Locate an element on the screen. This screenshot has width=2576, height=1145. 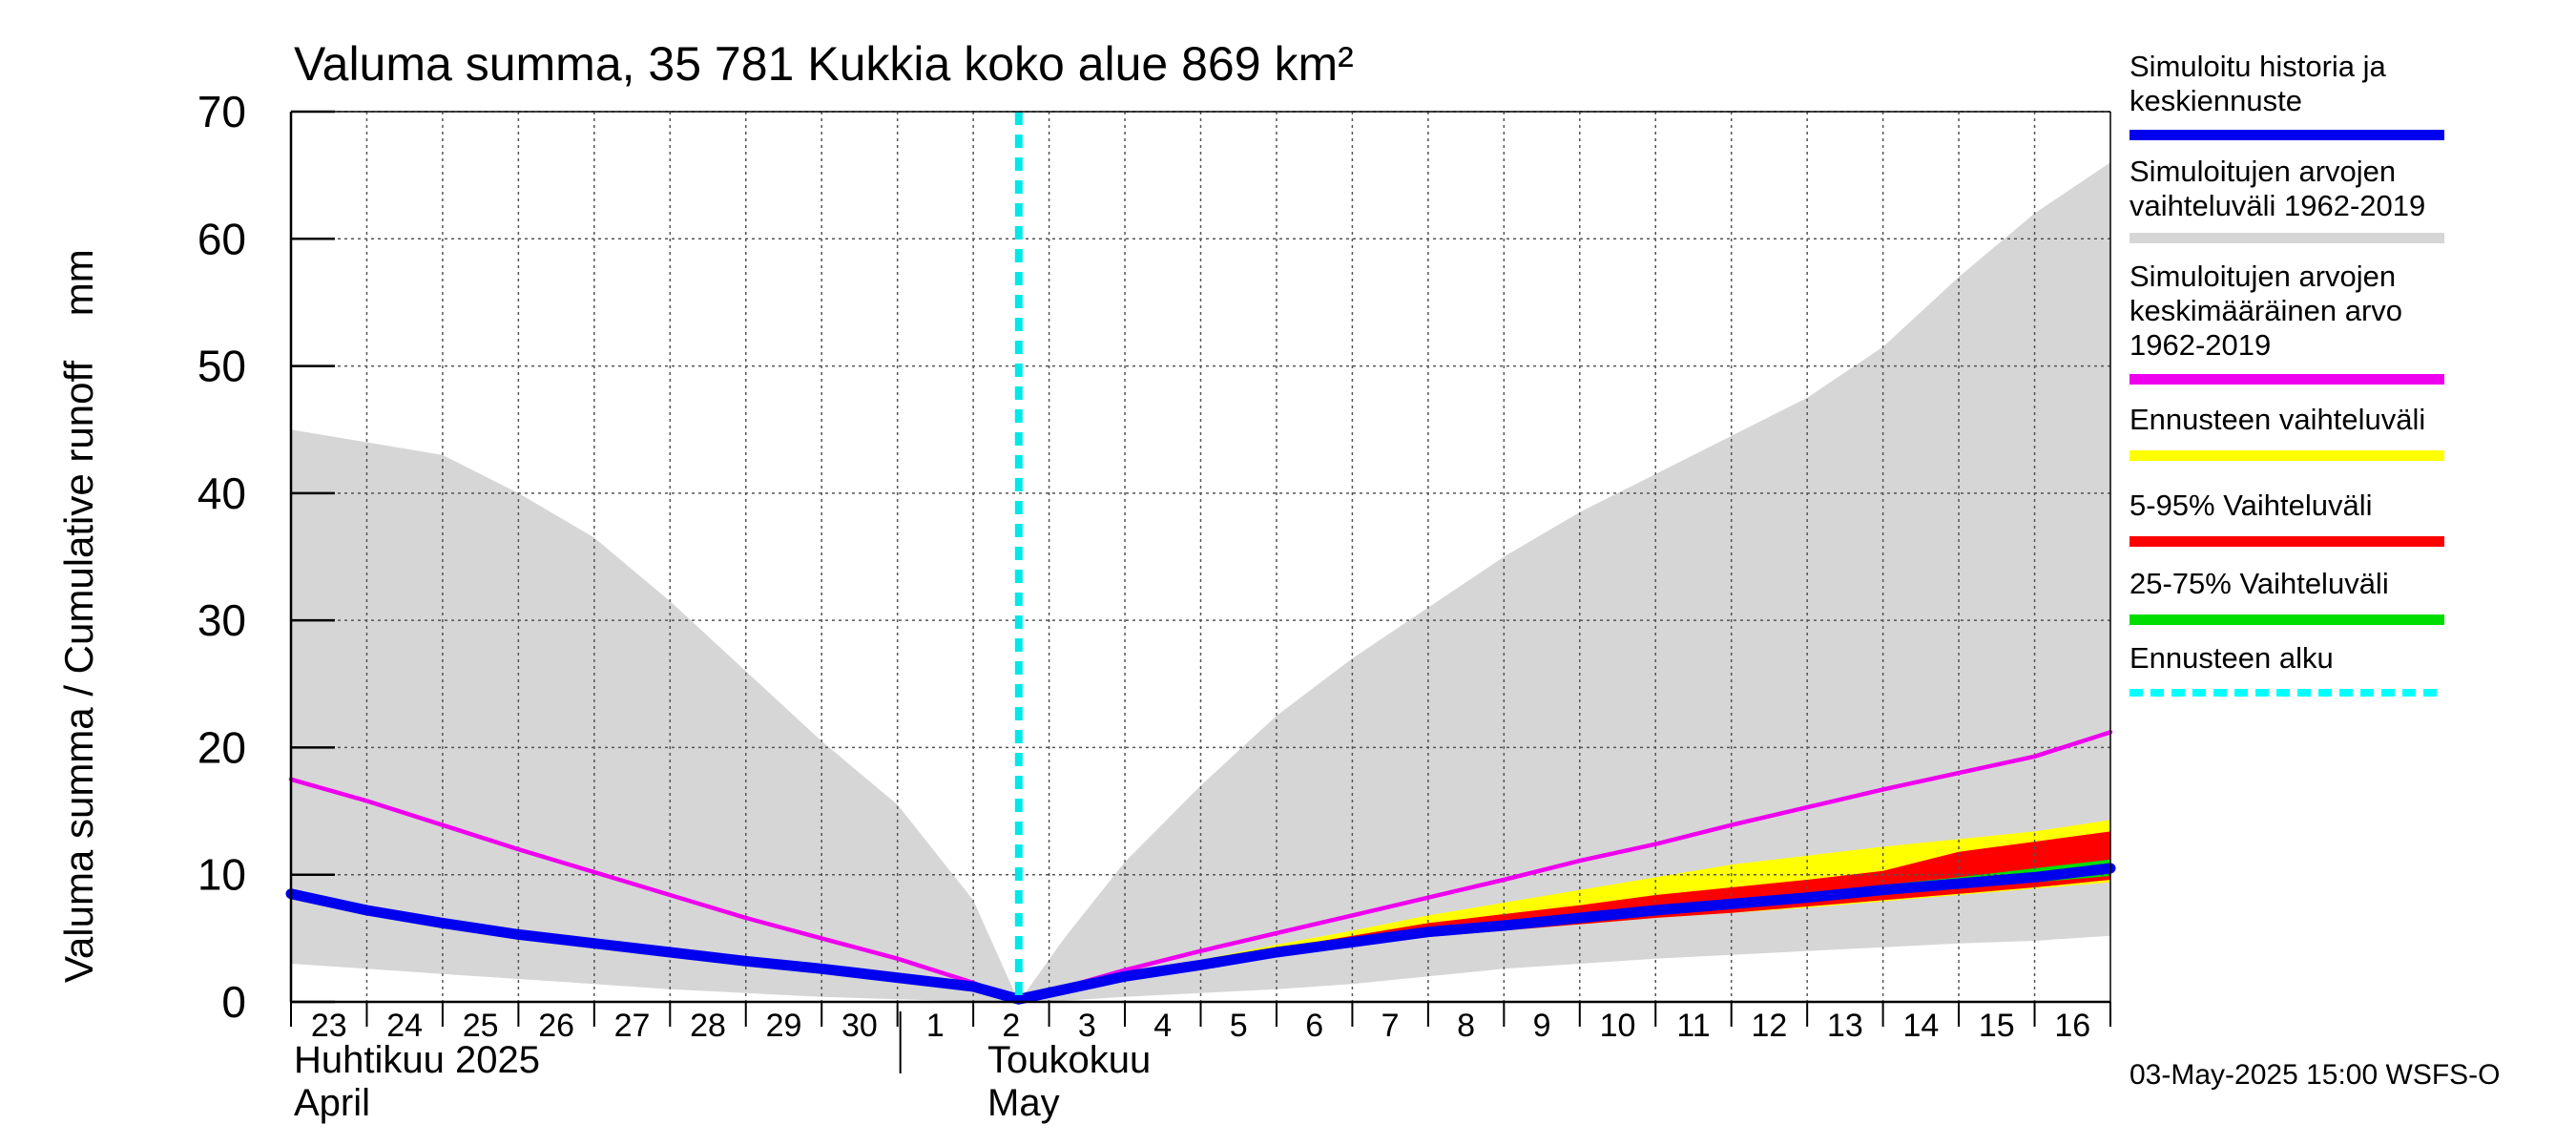
legend-item: Ennusteen vaihteluväli is located at coordinates (2329, 432).